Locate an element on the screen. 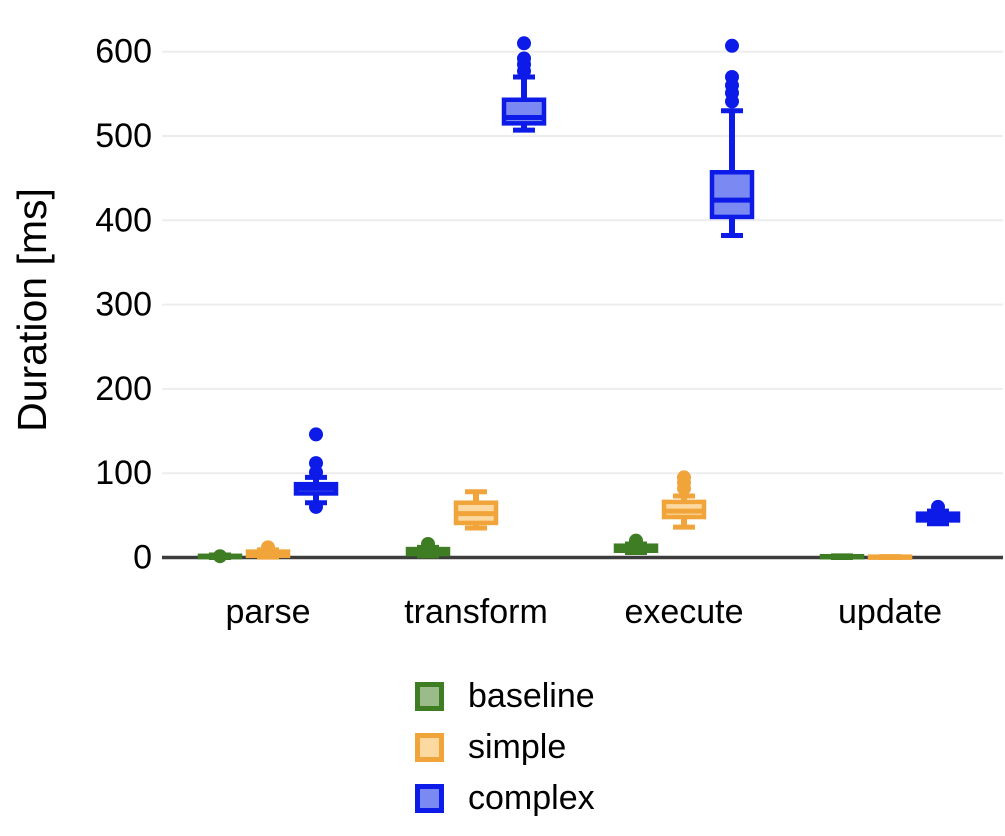  x-tick-label-update: update is located at coordinates (890, 612).